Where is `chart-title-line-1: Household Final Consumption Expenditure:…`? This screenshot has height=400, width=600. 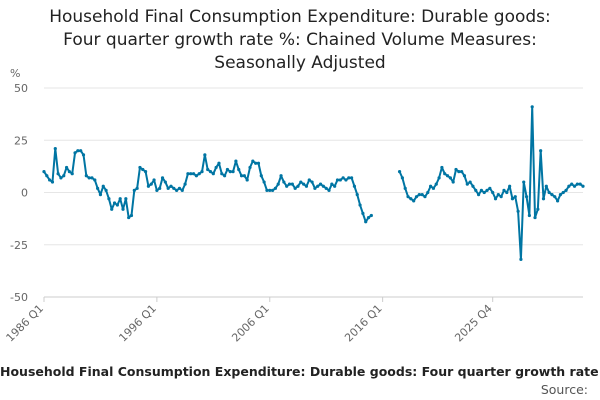 chart-title-line-1: Household Final Consumption Expenditure:… is located at coordinates (300, 17).